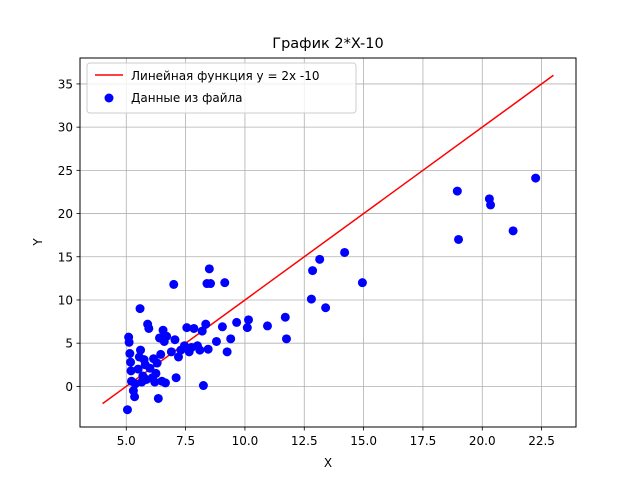 This screenshot has width=640, height=480. I want to click on y-tick-label: 25, so click(65, 171).